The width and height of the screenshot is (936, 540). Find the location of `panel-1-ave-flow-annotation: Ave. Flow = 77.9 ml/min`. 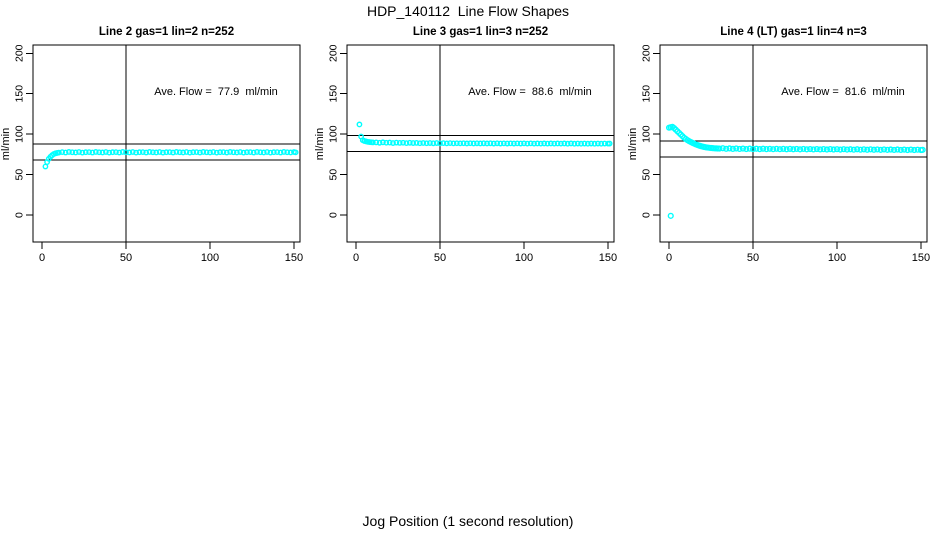

panel-1-ave-flow-annotation: Ave. Flow = 77.9 ml/min is located at coordinates (216, 92).